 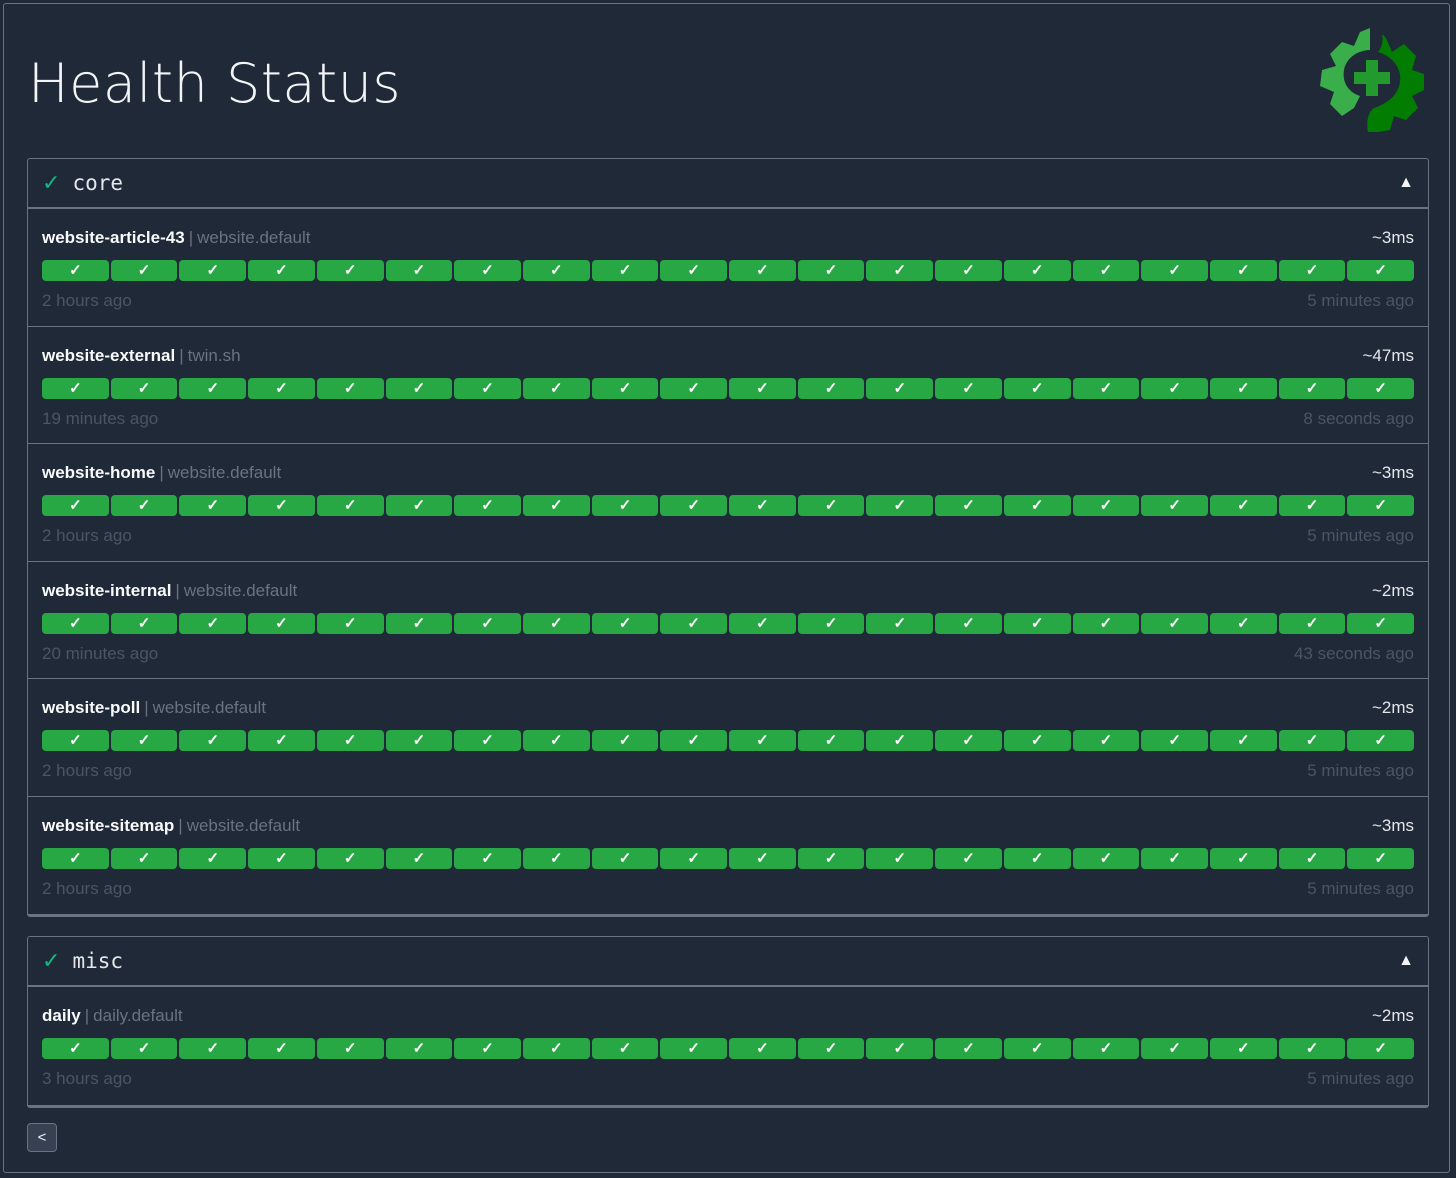 What do you see at coordinates (109, 355) in the screenshot?
I see `endpoint-name: website-external` at bounding box center [109, 355].